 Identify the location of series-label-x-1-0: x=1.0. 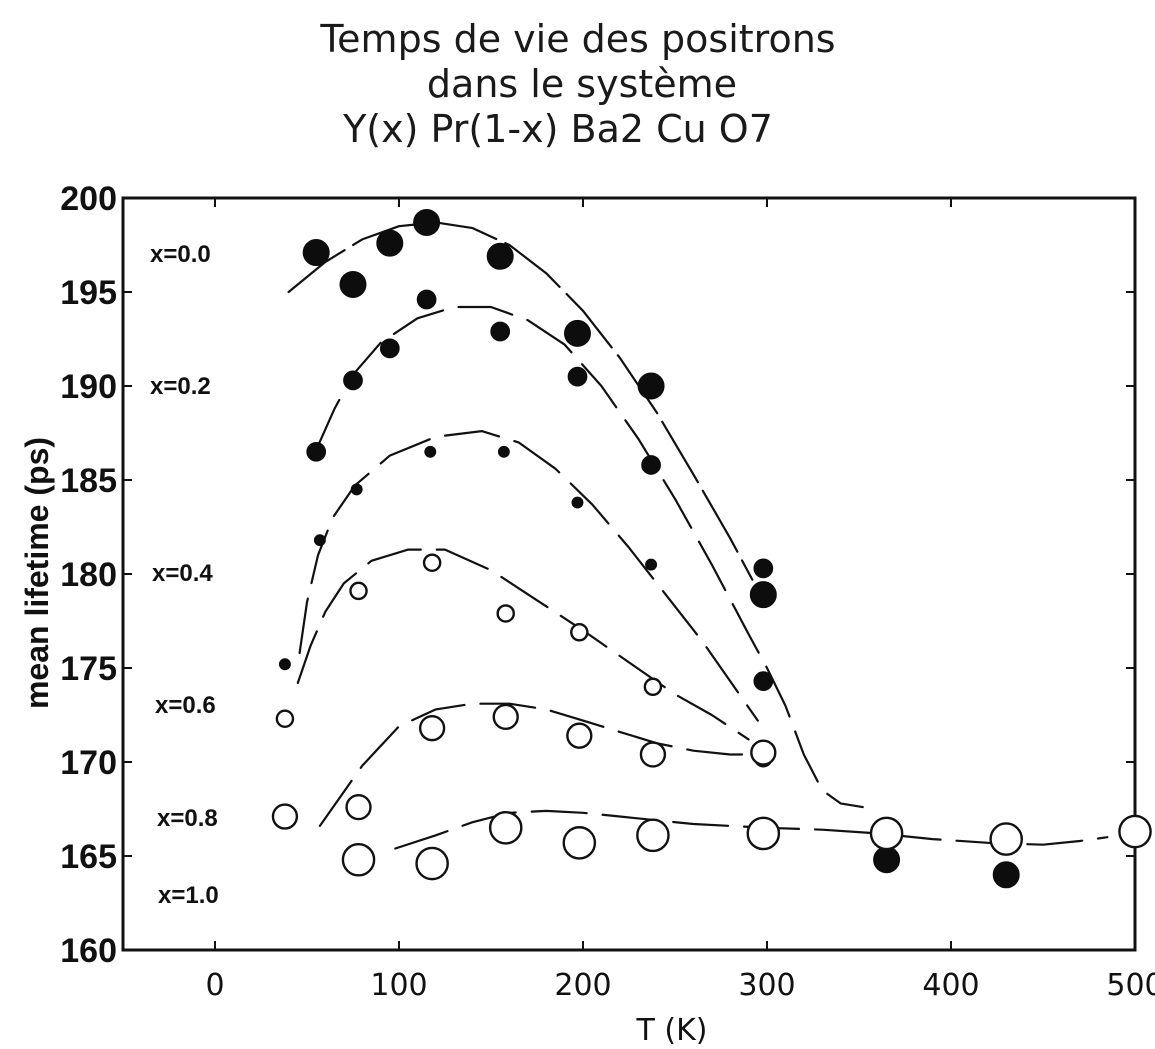
(188, 895).